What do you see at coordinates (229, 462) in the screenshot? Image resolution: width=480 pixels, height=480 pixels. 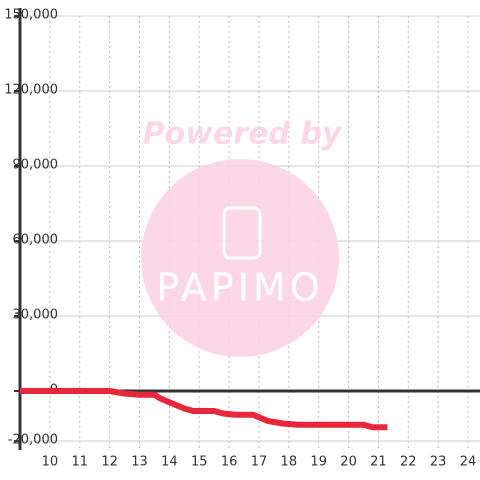 I see `x-tick-label: 16` at bounding box center [229, 462].